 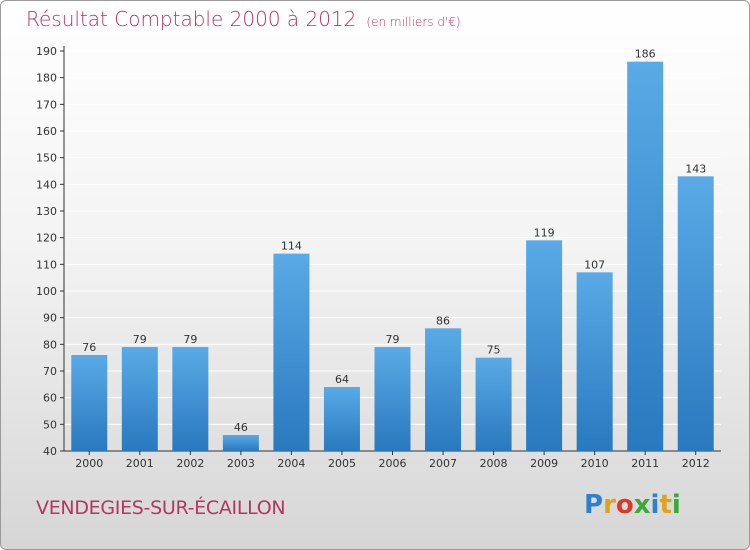 What do you see at coordinates (413, 22) in the screenshot?
I see `chart-subtitle: (en milliers d'€)` at bounding box center [413, 22].